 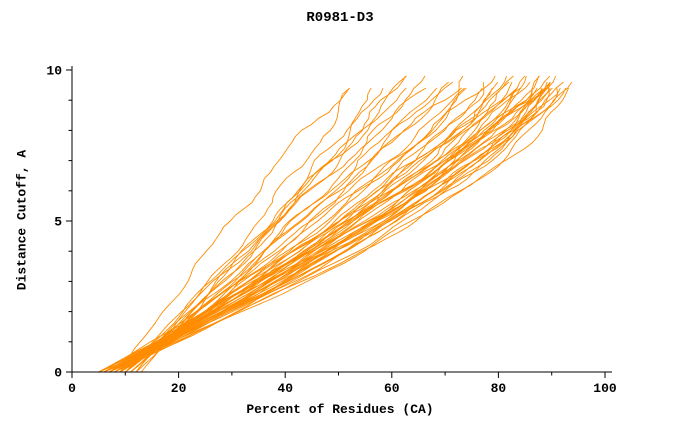 What do you see at coordinates (285, 388) in the screenshot?
I see `x-tick-label: 40` at bounding box center [285, 388].